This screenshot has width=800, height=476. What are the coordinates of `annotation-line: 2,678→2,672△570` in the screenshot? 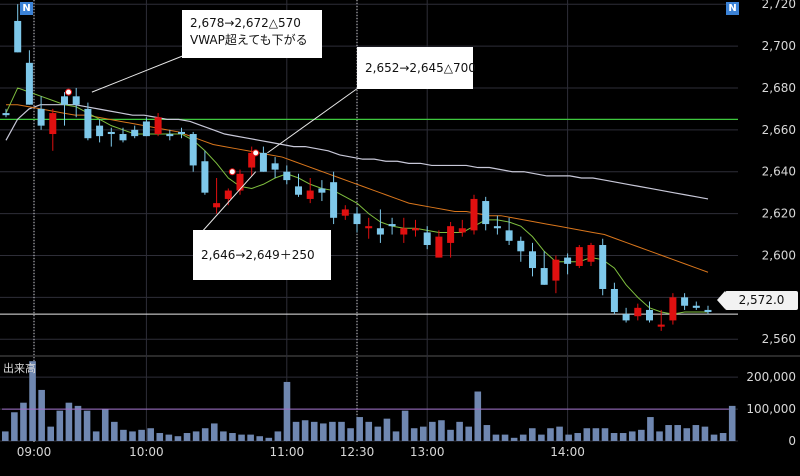 It's located at (245, 23).